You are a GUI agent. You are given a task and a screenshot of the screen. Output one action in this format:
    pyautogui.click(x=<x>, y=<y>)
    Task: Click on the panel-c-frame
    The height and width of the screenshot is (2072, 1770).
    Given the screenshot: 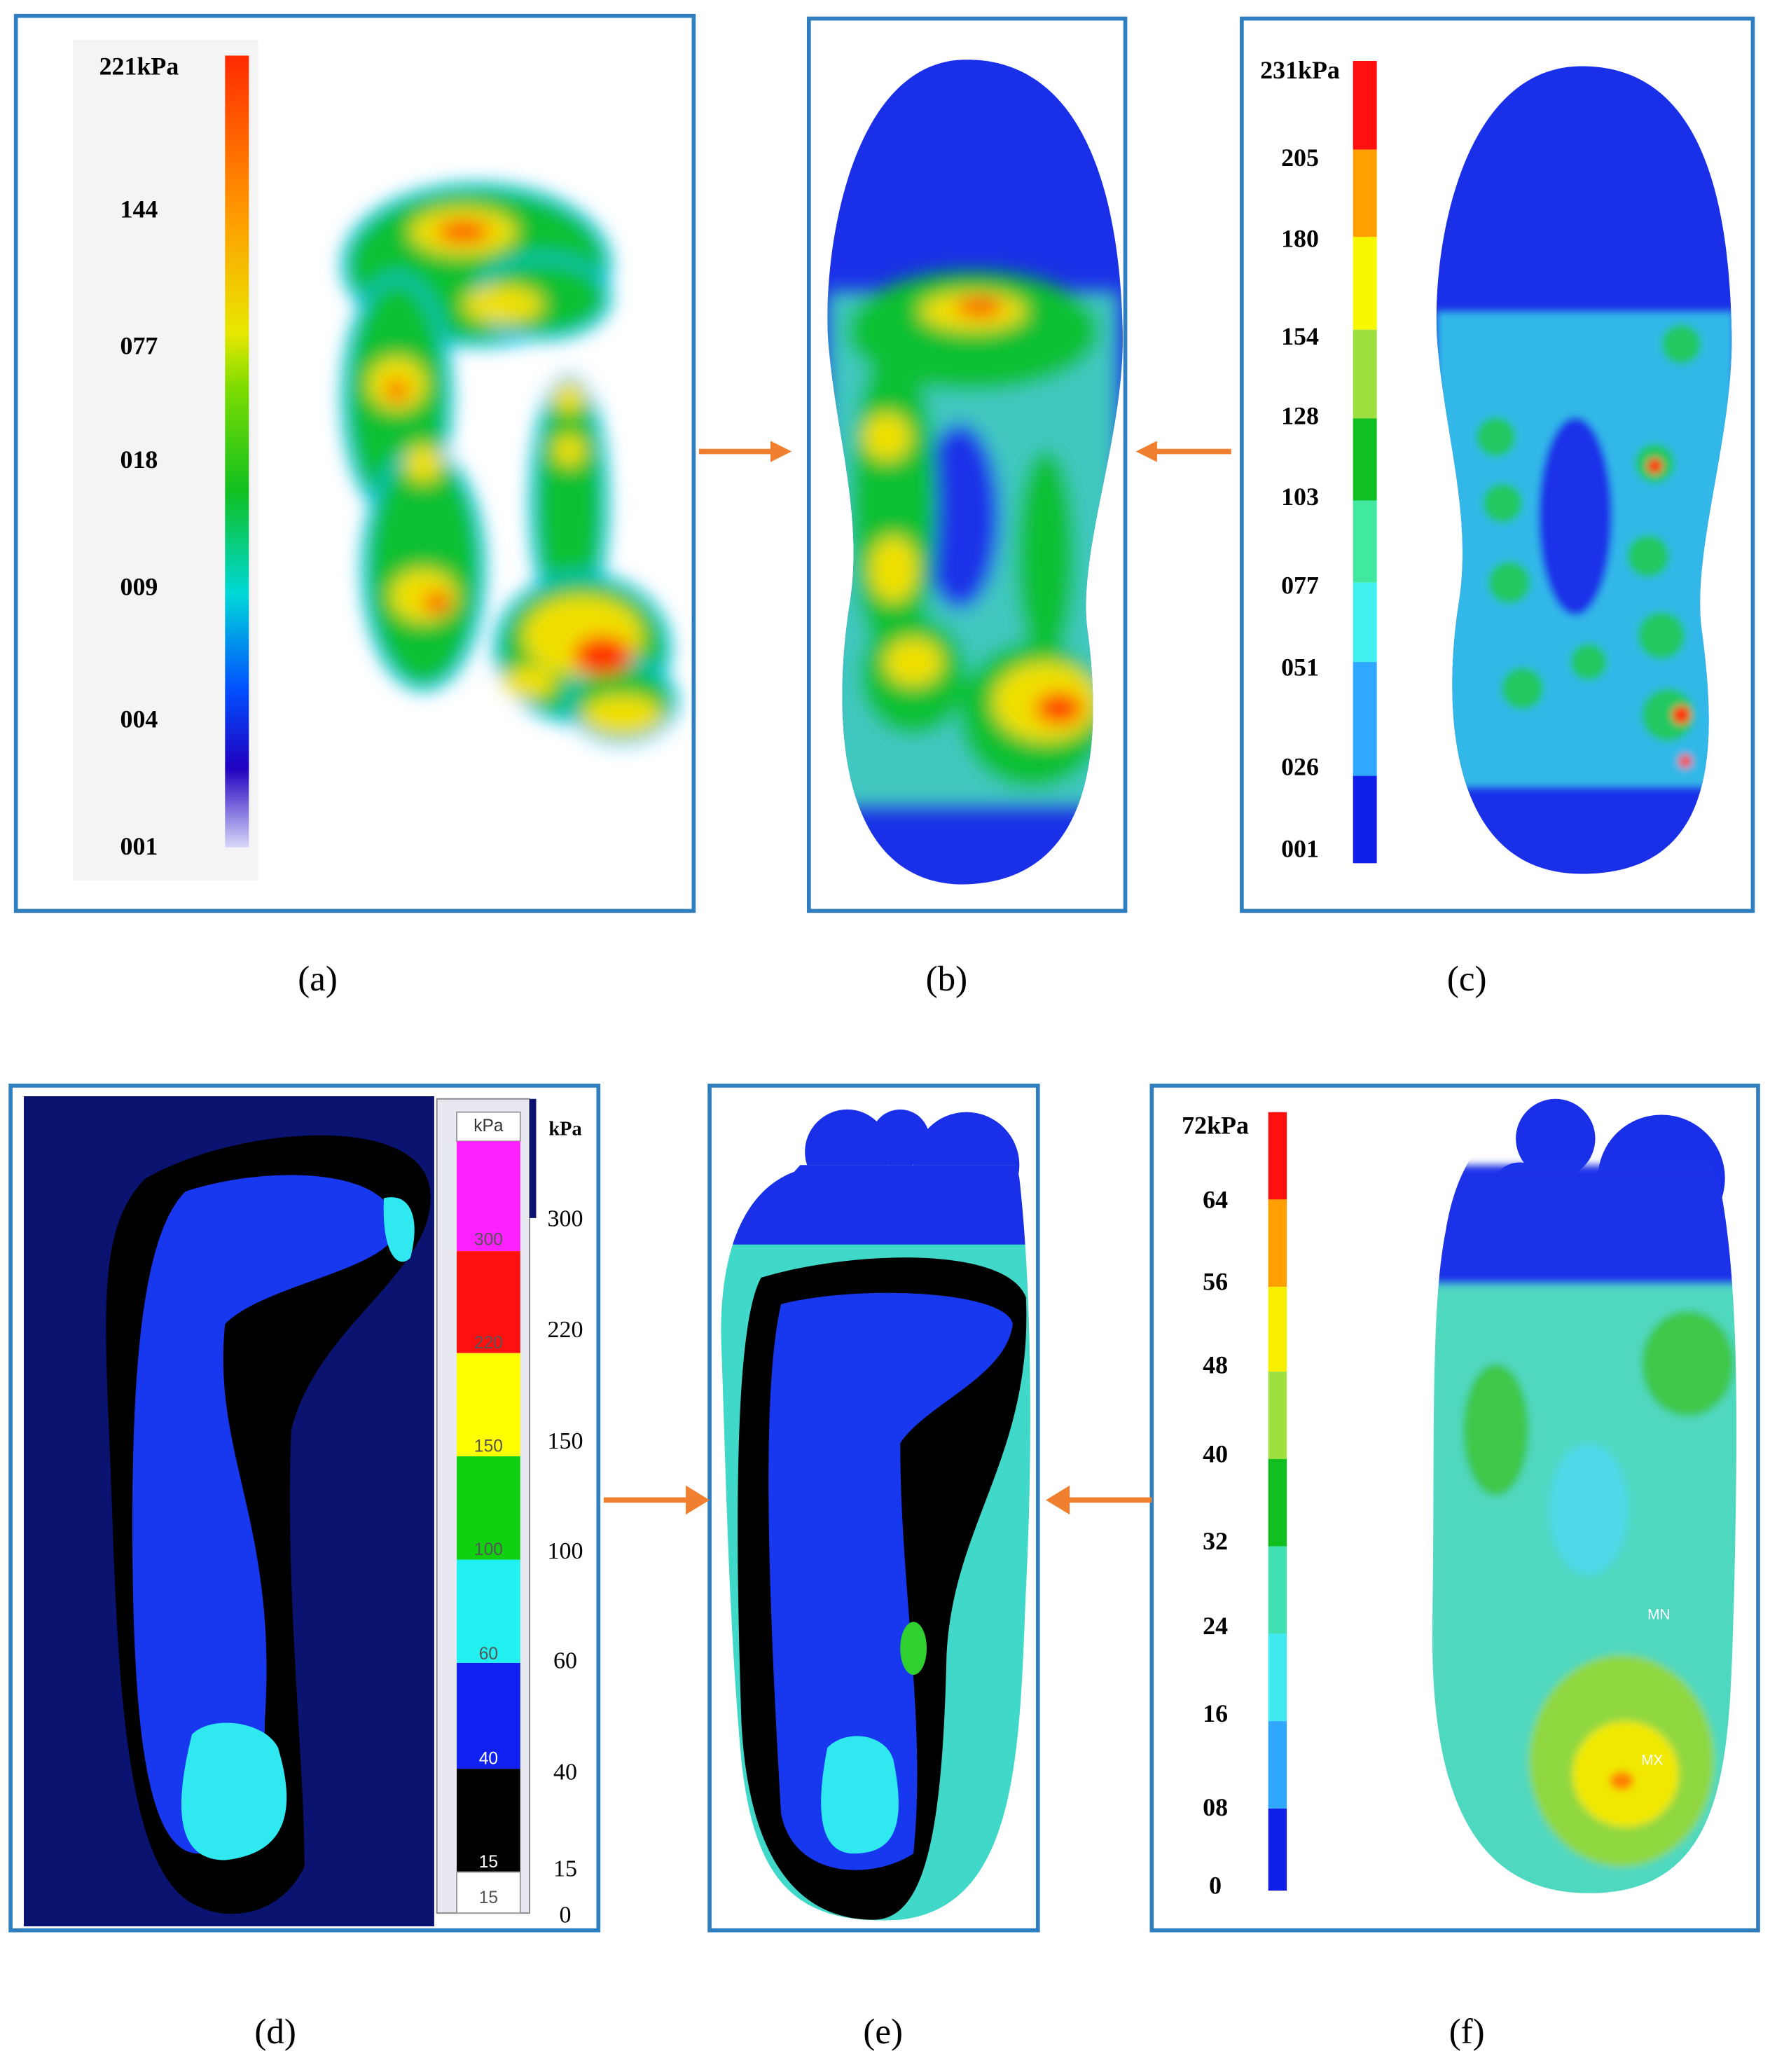 What is the action you would take?
    pyautogui.click(x=1497, y=465)
    